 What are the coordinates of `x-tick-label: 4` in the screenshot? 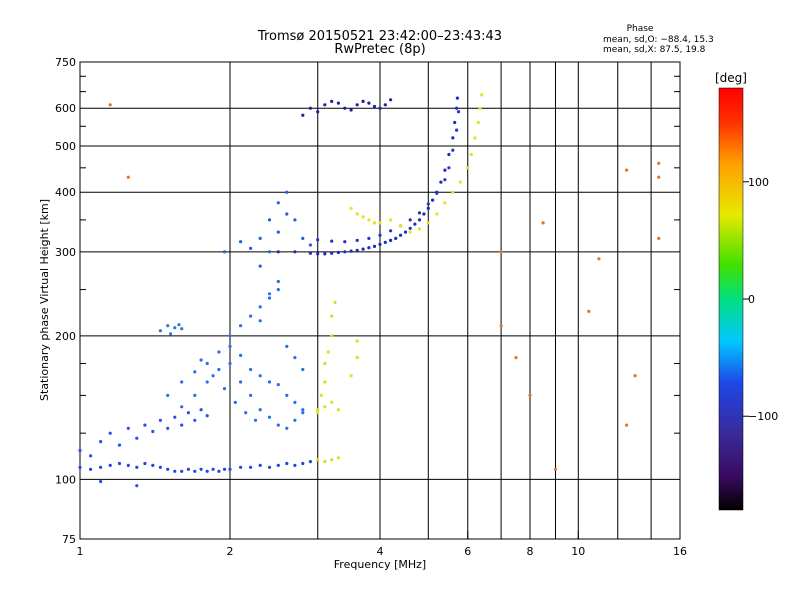 It's located at (380, 551).